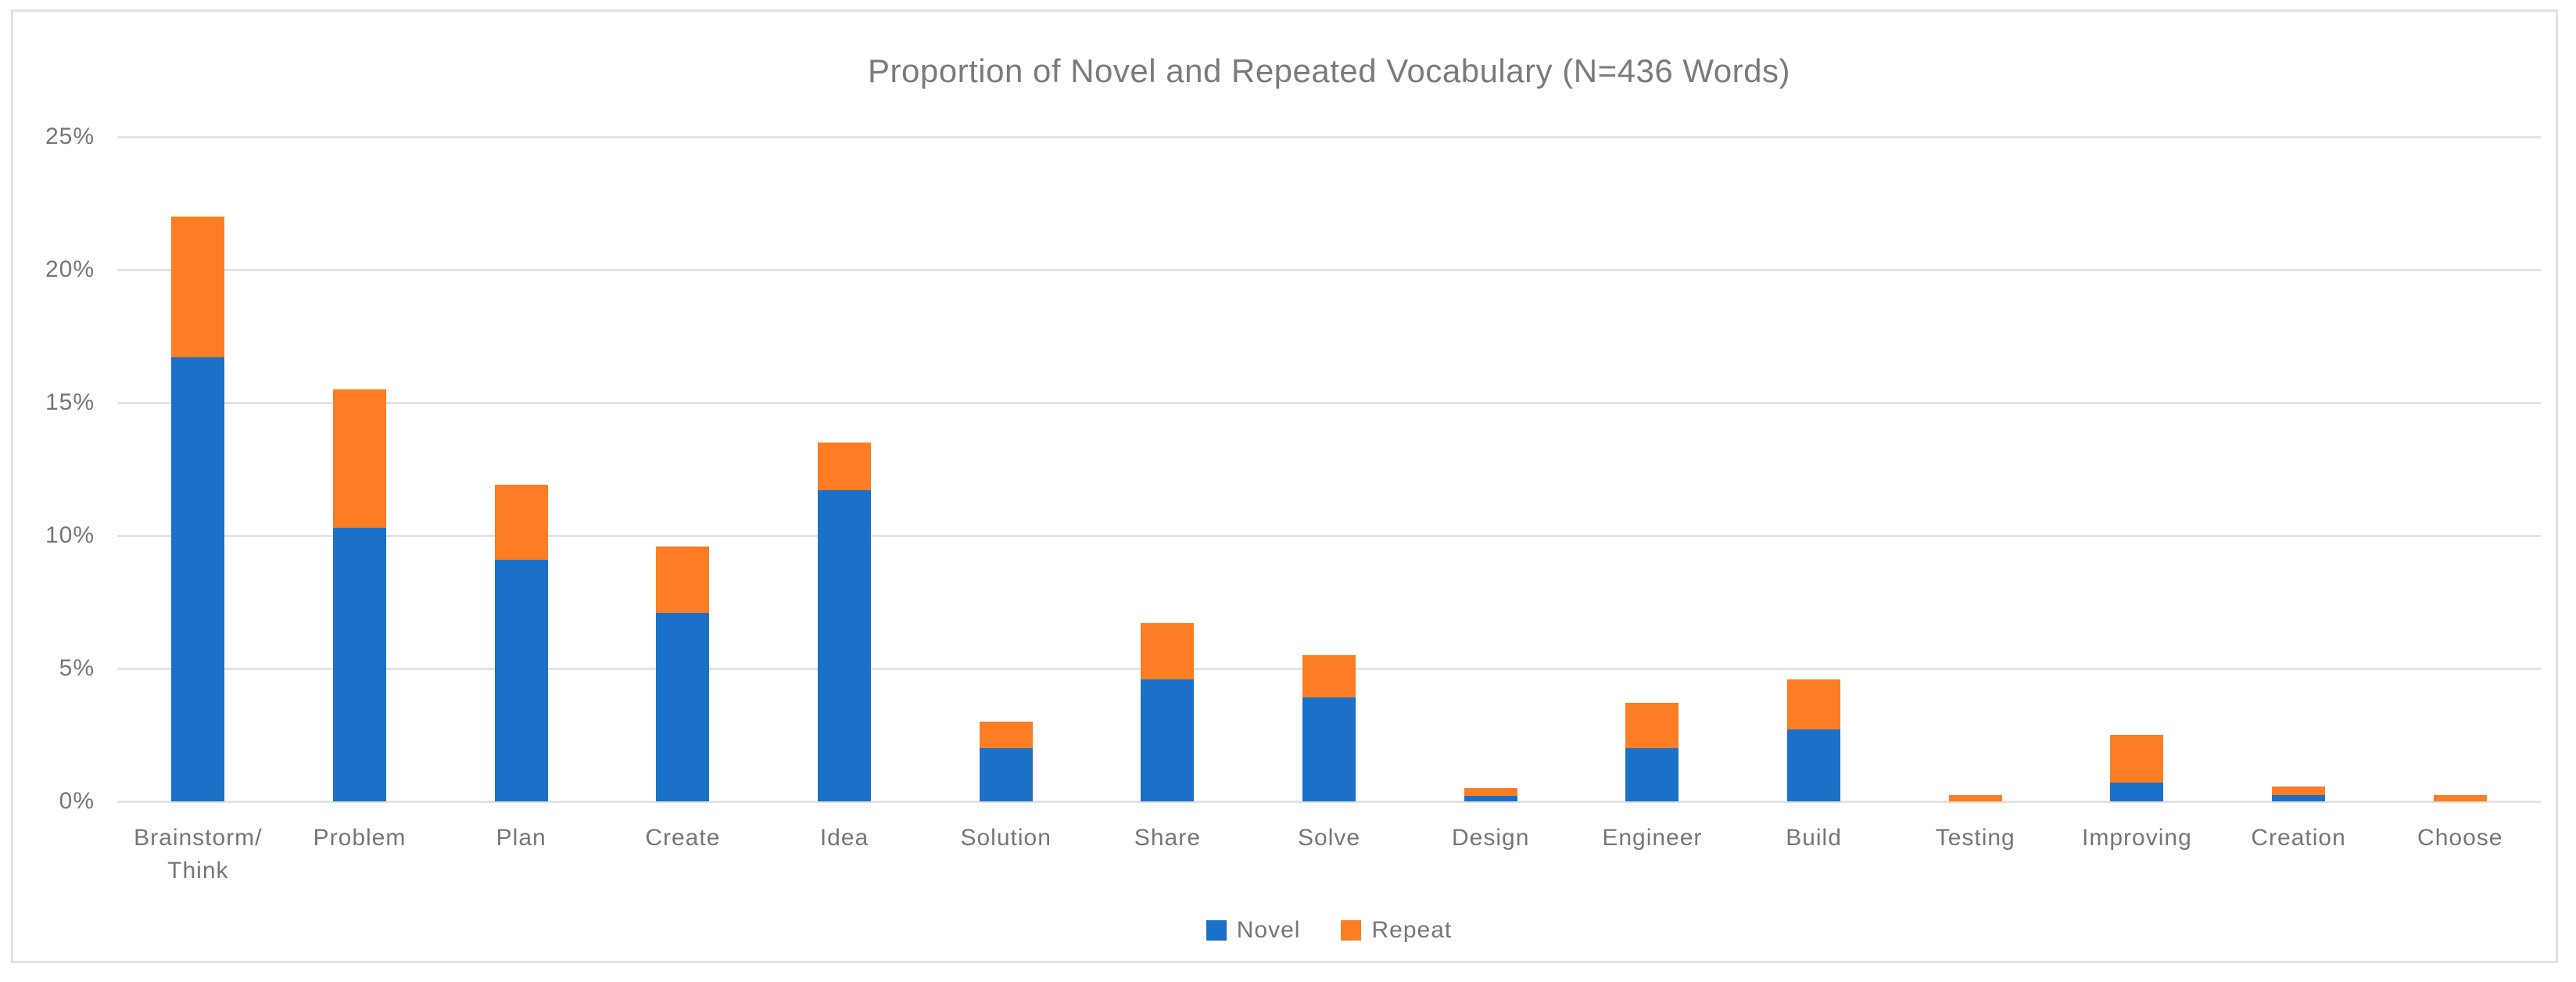 This screenshot has height=982, width=2576. I want to click on y-tick-label-25%: 25%, so click(70, 137).